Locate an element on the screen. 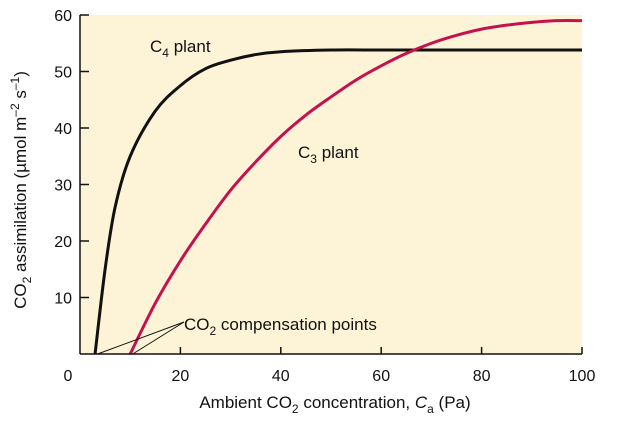 This screenshot has width=627, height=426. y-axis-label-sub: 2 is located at coordinates (27, 279).